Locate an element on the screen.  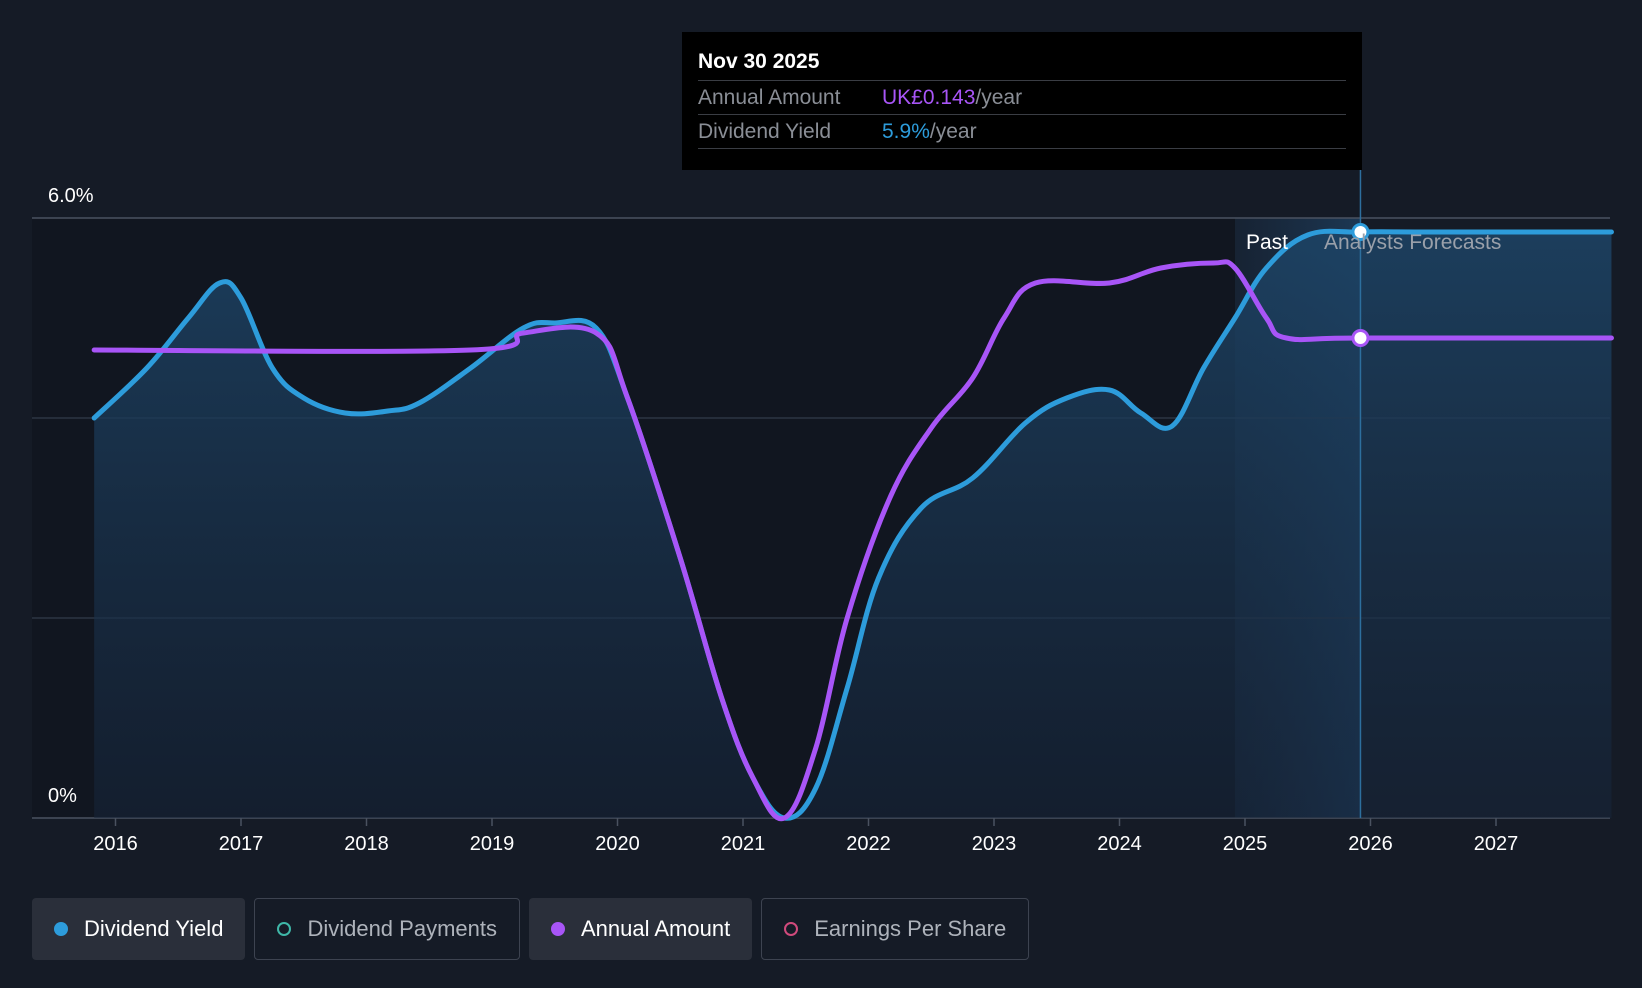
earnings-per-share-ring-icon is located at coordinates (791, 929).